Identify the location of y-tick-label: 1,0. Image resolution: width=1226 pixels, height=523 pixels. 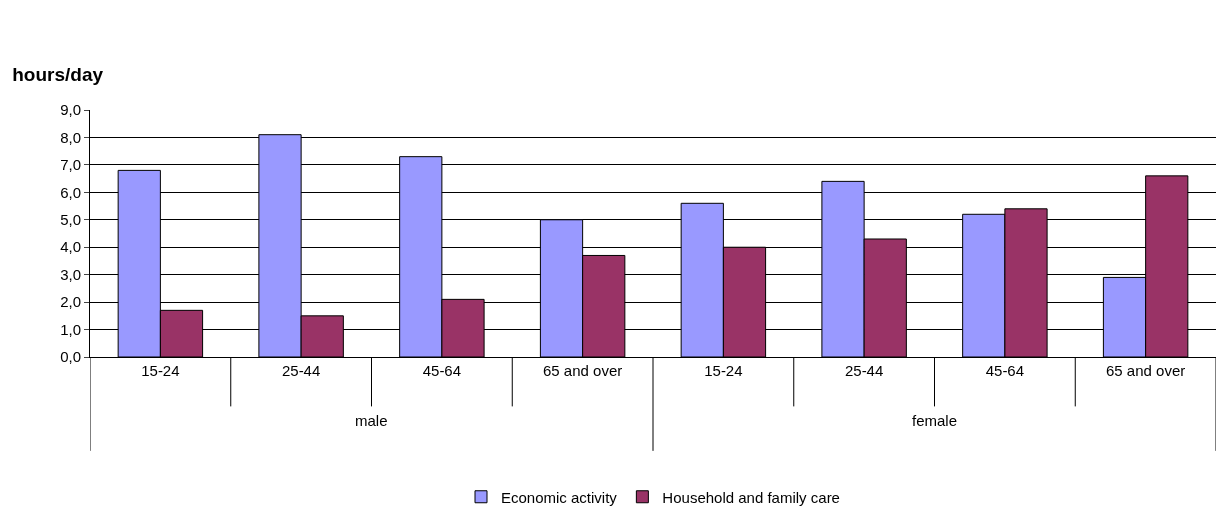
(70, 329).